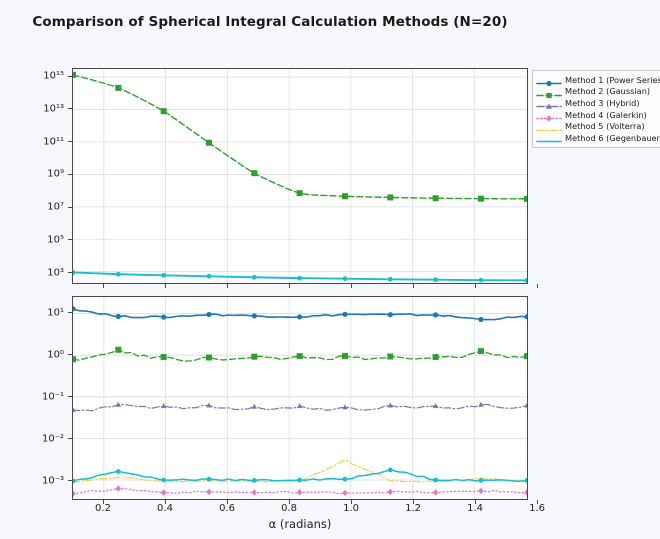 This screenshot has height=539, width=660. Describe the element at coordinates (52, 439) in the screenshot. I see `y-tick-label: 10⁻²` at that location.